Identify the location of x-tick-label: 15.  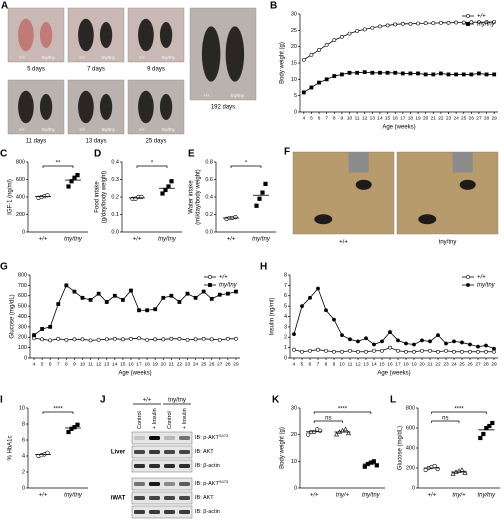
(382, 364).